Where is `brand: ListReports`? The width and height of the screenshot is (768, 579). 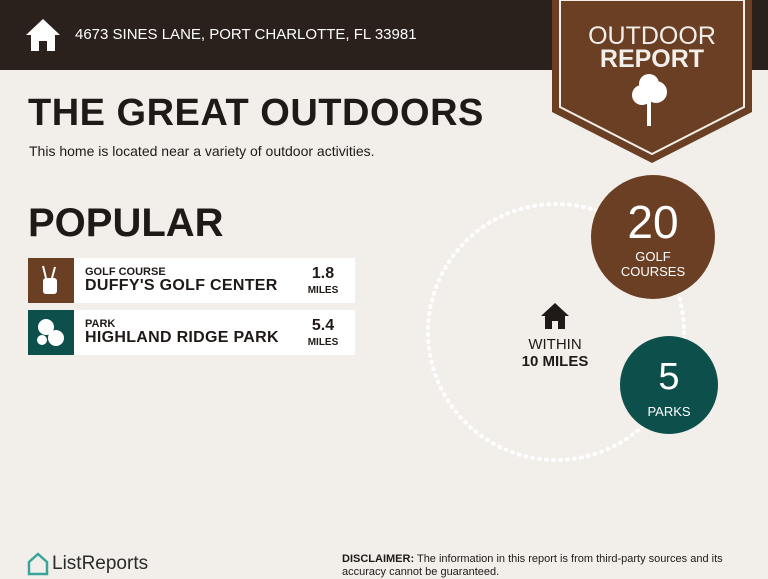
brand: ListReports is located at coordinates (100, 563).